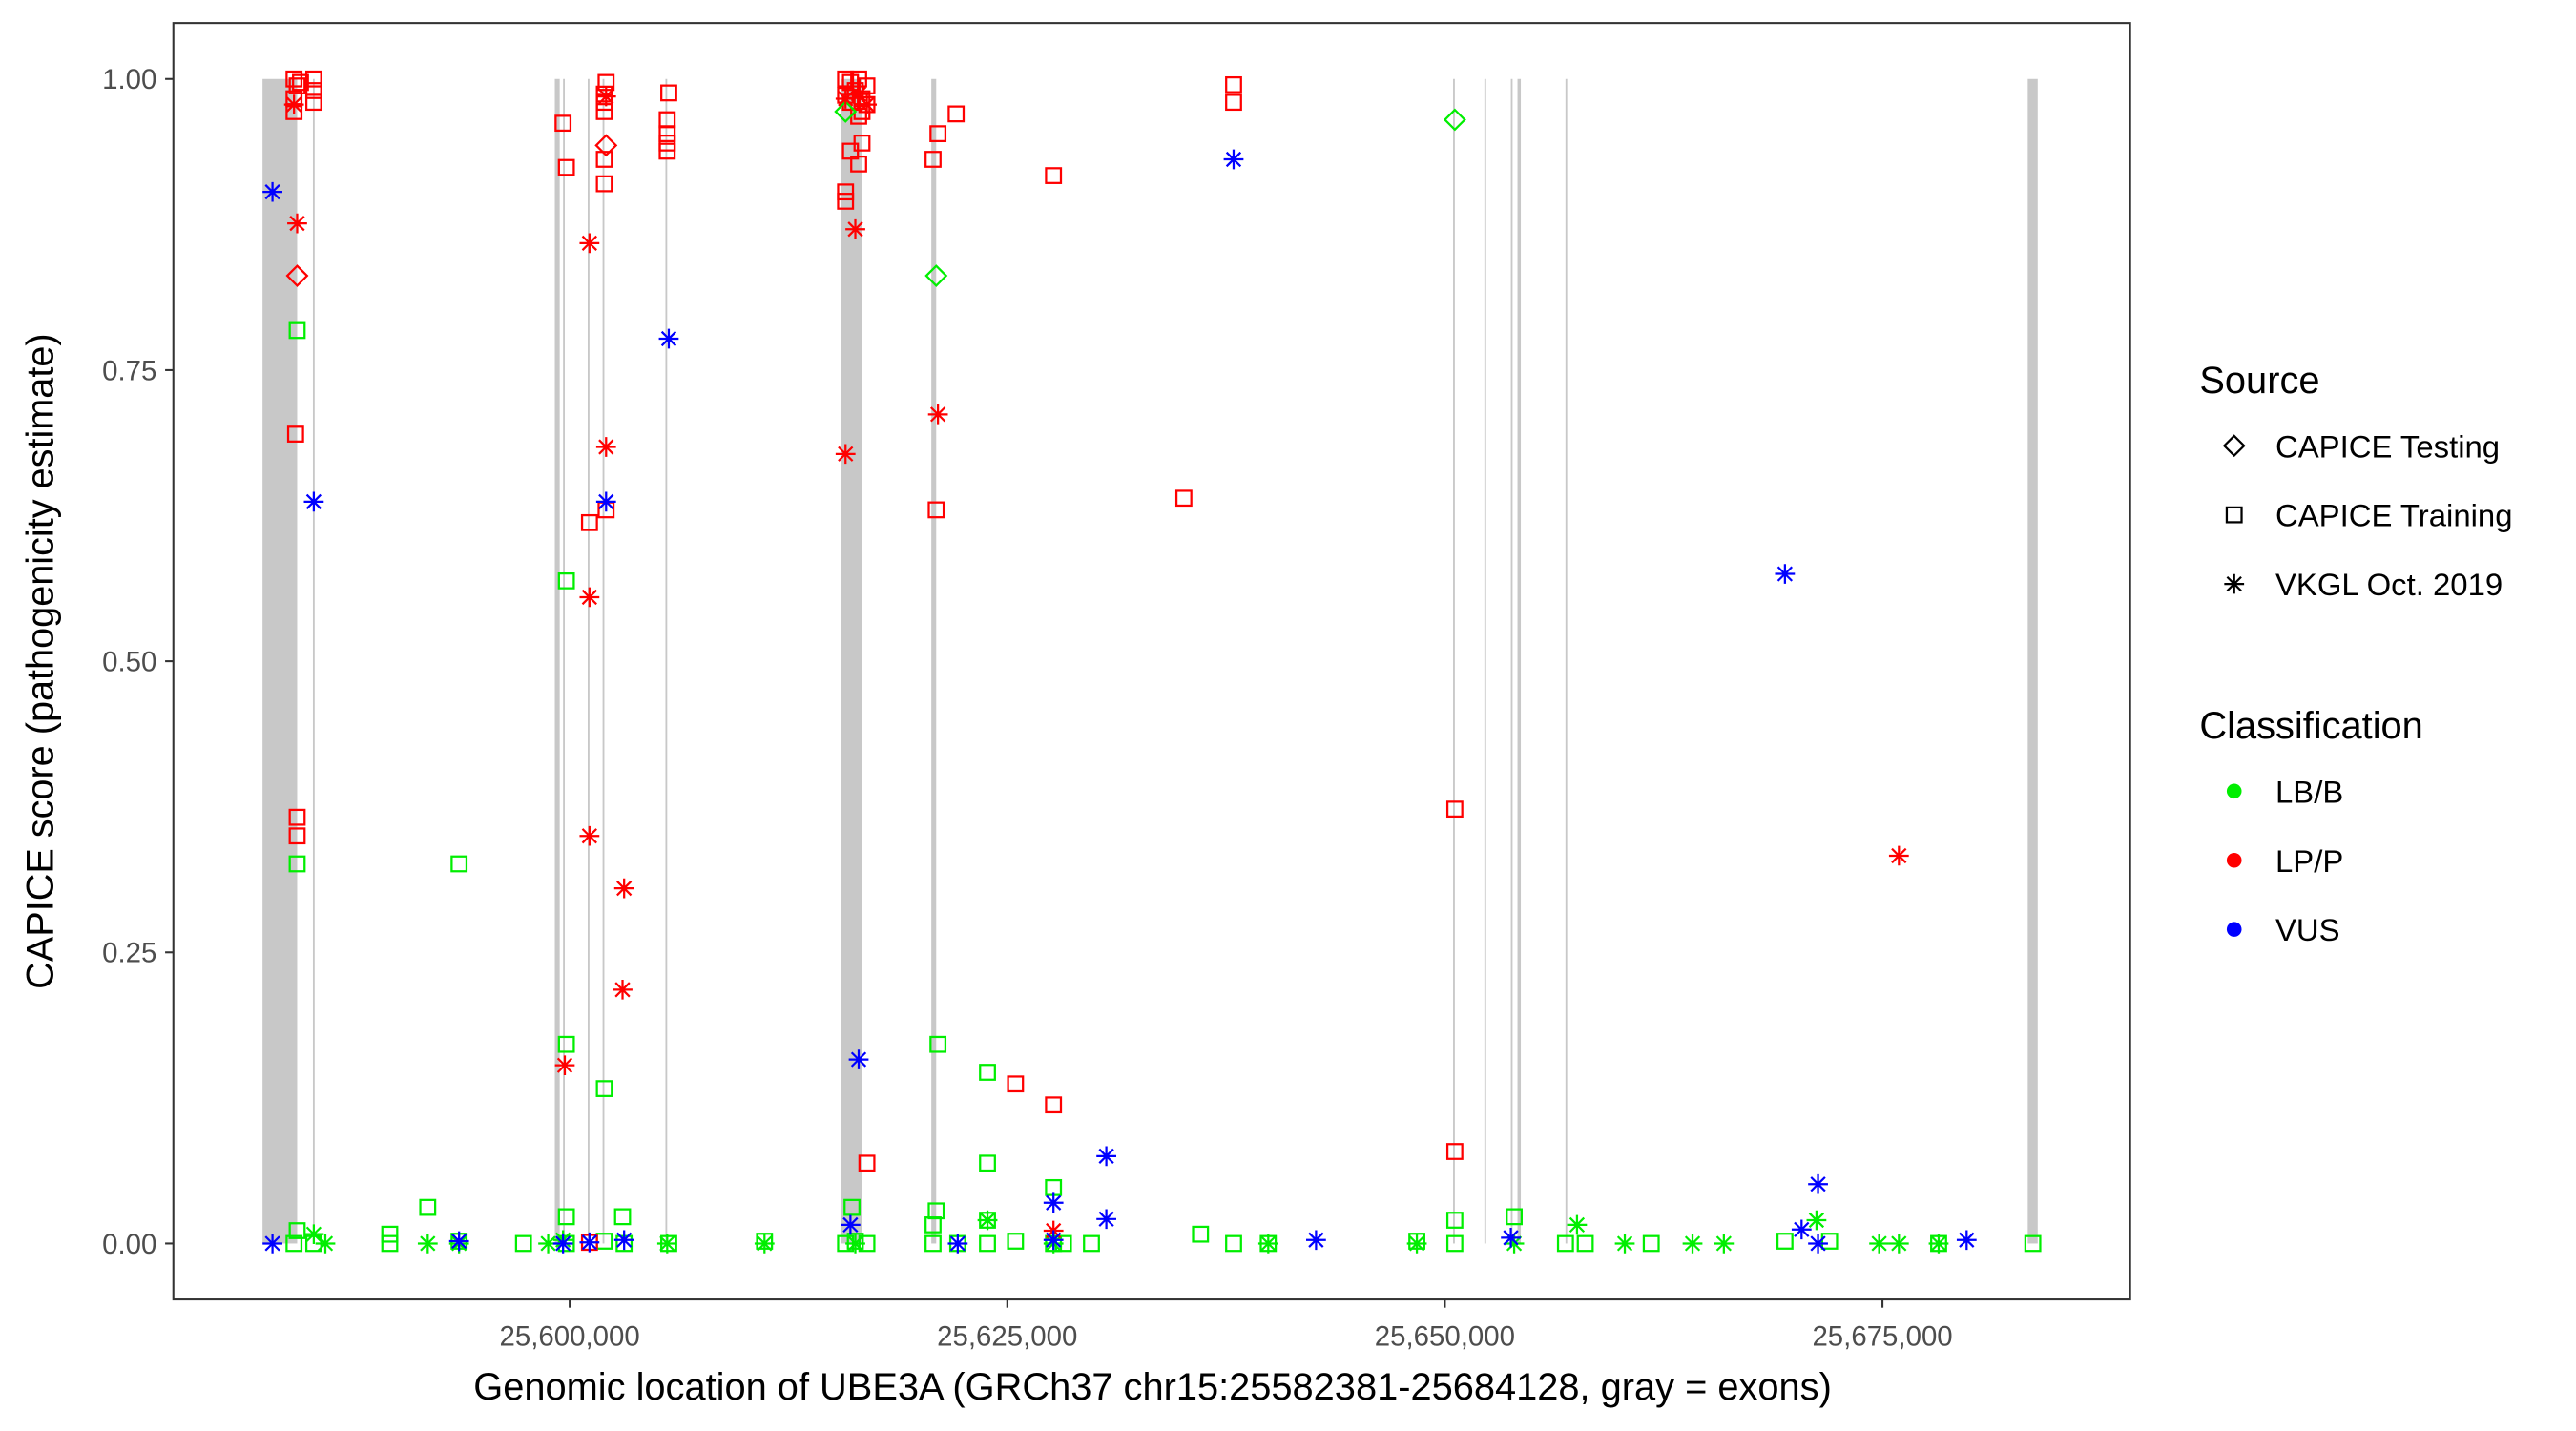 Image resolution: width=2576 pixels, height=1431 pixels. Describe the element at coordinates (2307, 929) in the screenshot. I see `legend-label: VUS` at that location.